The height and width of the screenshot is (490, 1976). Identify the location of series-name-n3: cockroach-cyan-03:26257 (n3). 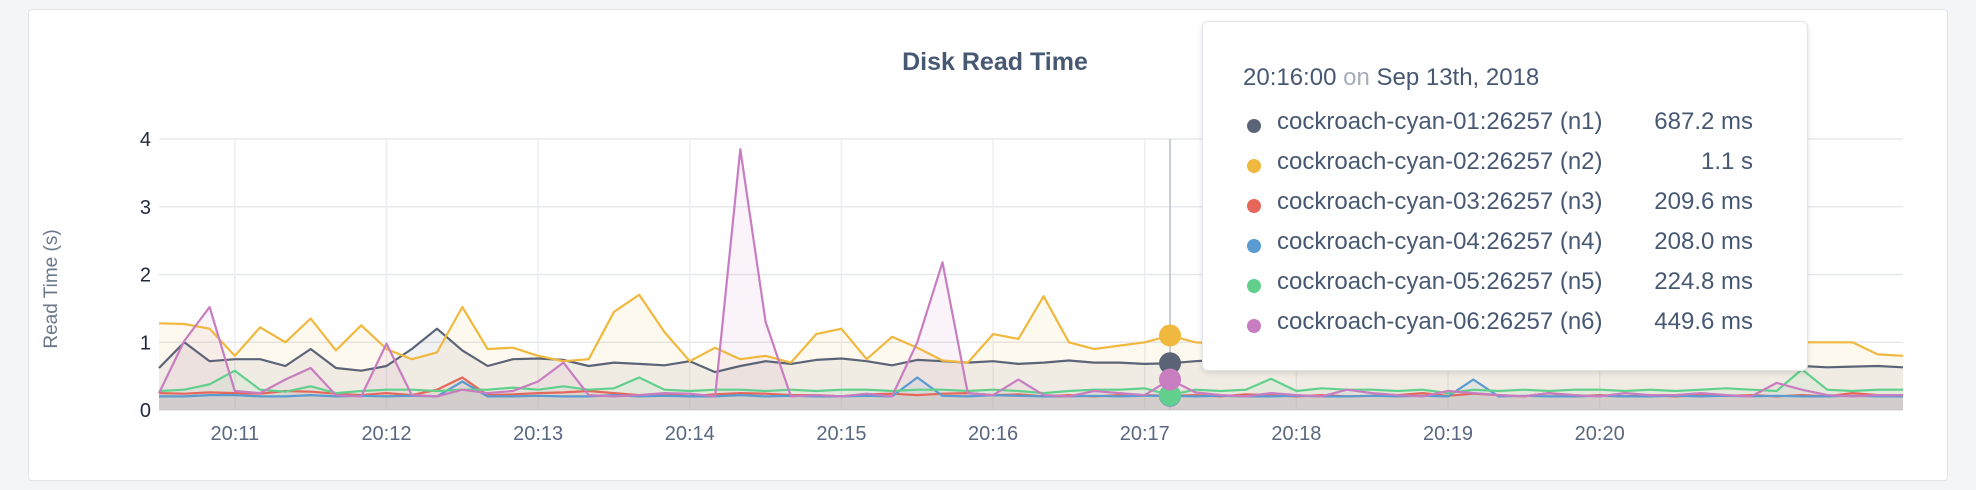
(1440, 201).